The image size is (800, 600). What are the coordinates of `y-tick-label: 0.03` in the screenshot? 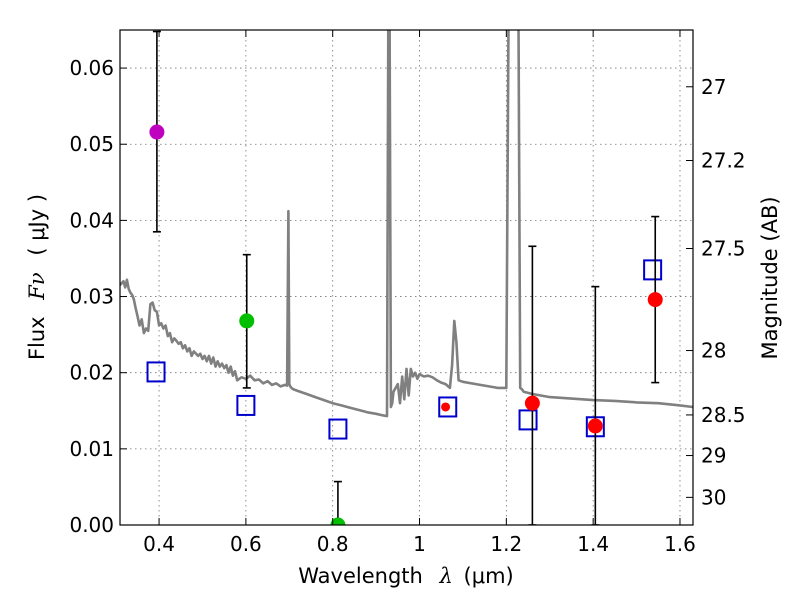 It's located at (91, 297).